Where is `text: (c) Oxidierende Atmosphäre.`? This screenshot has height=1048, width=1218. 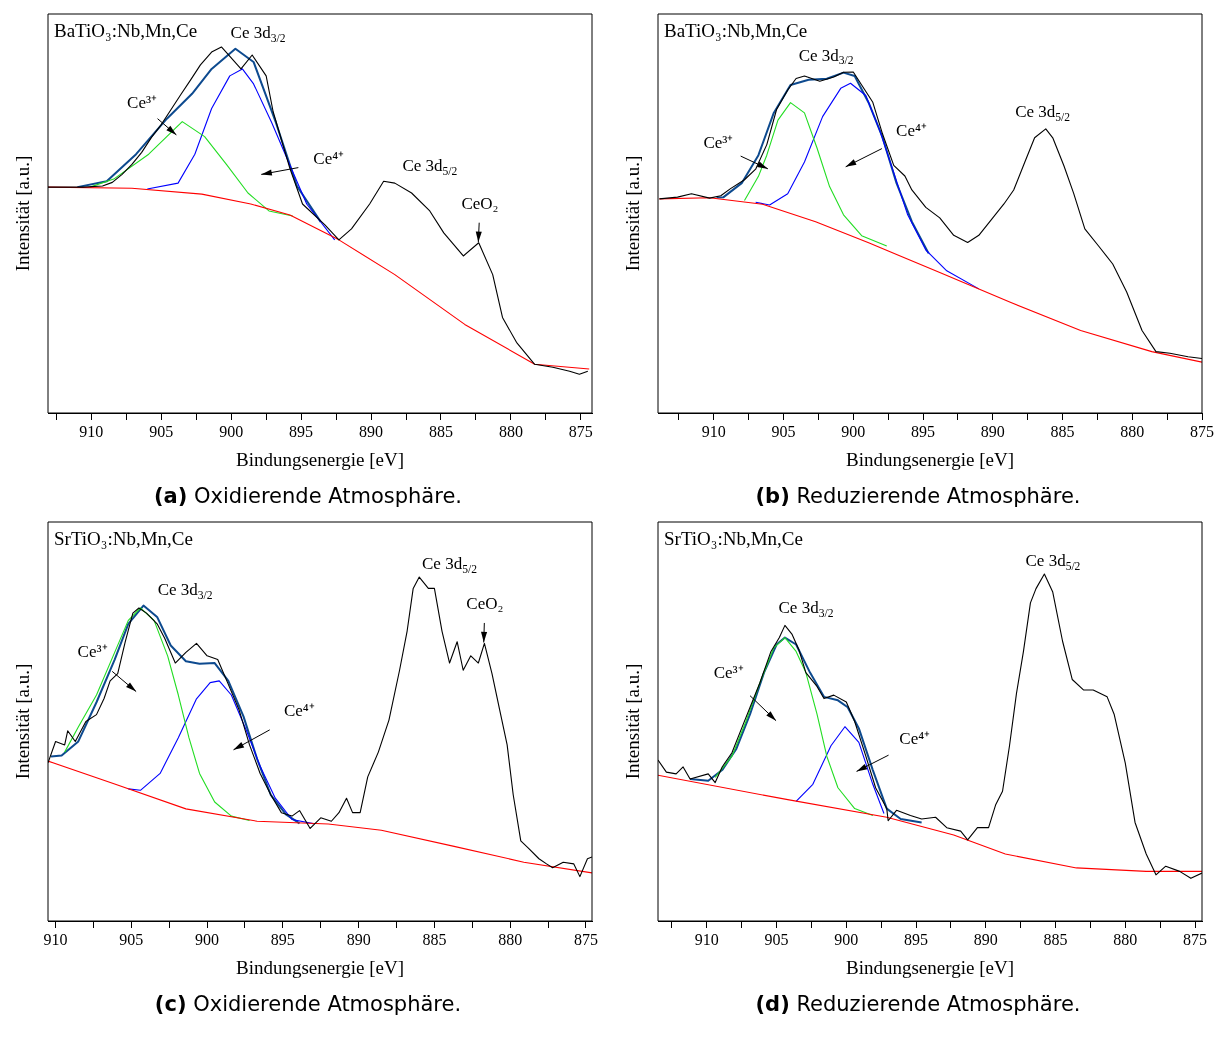 text: (c) Oxidierende Atmosphäre. is located at coordinates (308, 1005).